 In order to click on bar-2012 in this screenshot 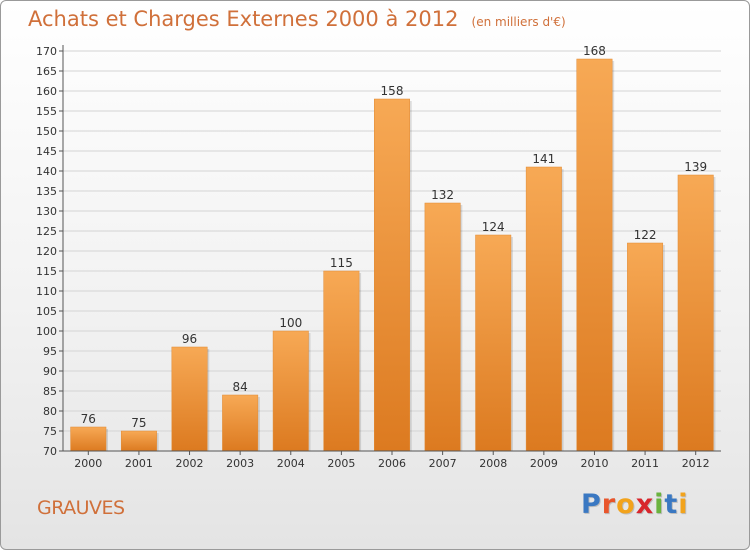, I will do `click(695, 313)`.